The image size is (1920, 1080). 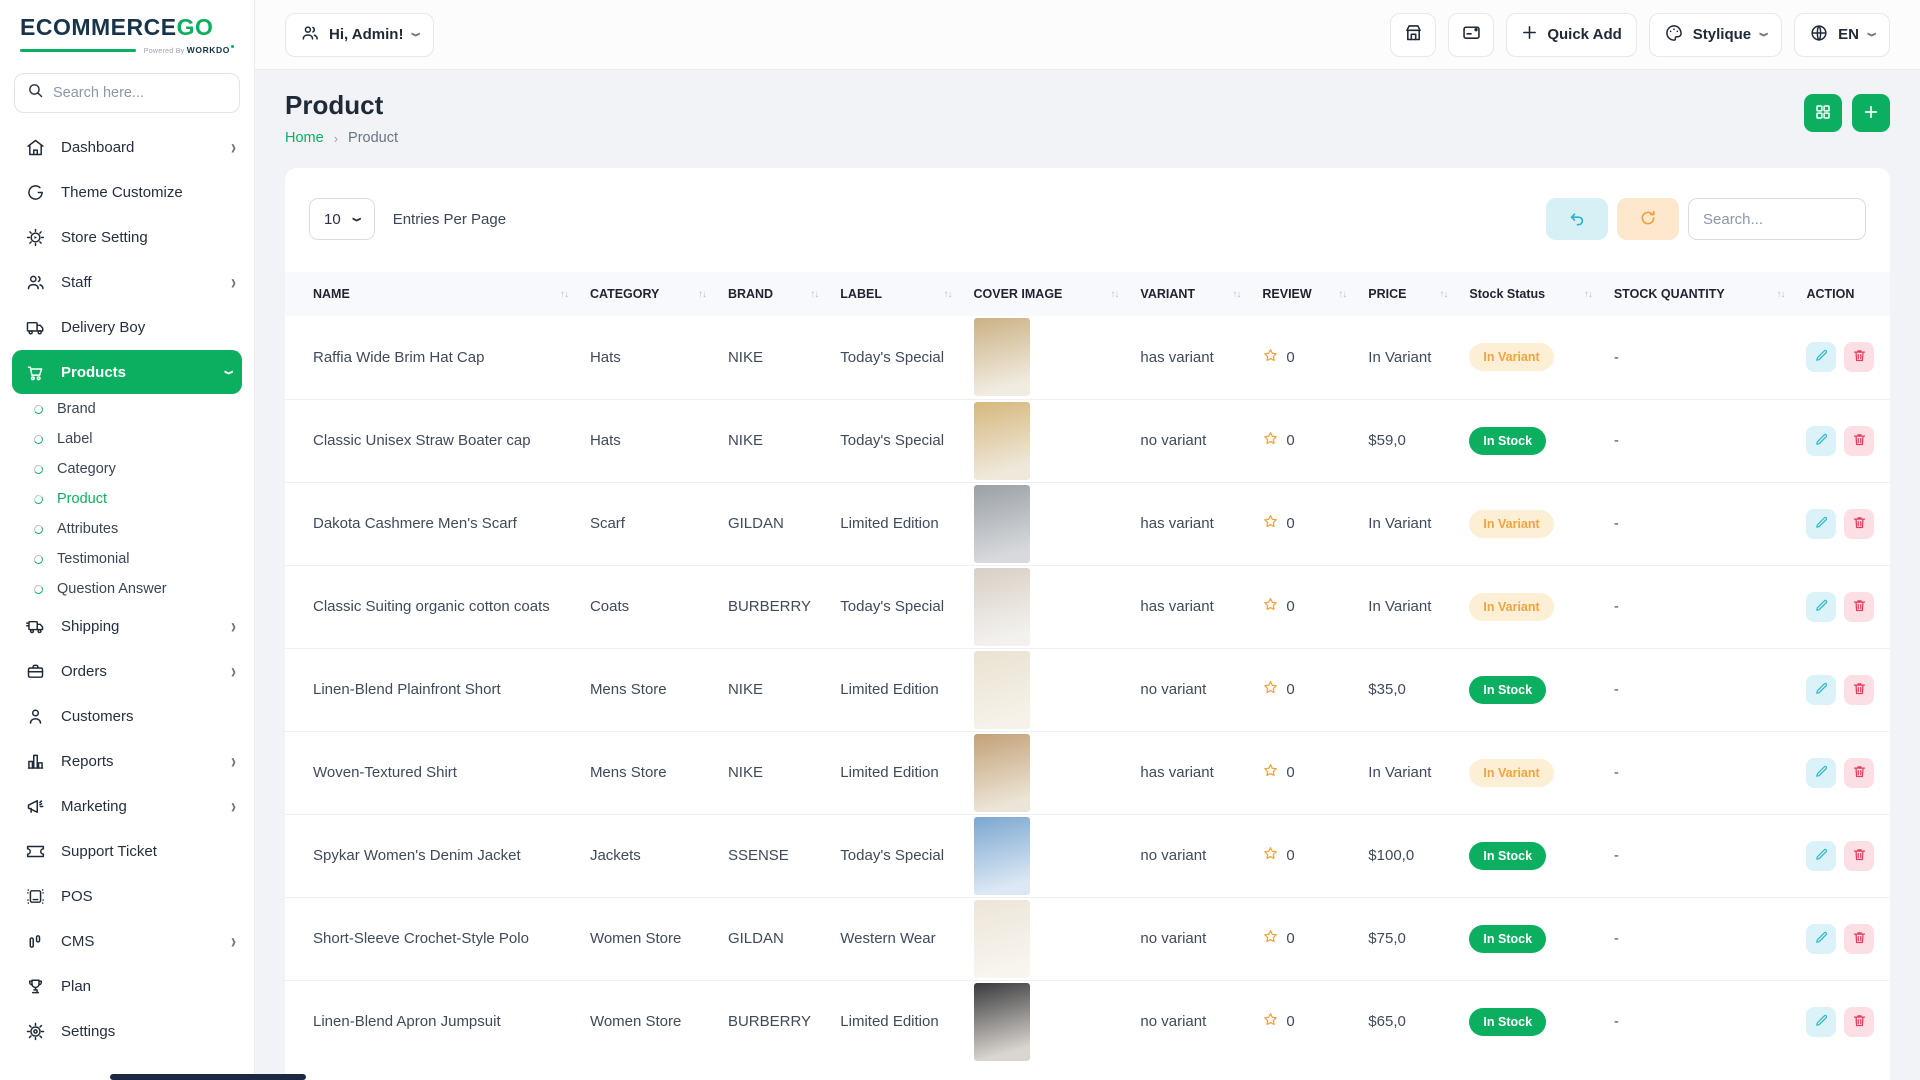 I want to click on refresh-button, so click(x=1648, y=219).